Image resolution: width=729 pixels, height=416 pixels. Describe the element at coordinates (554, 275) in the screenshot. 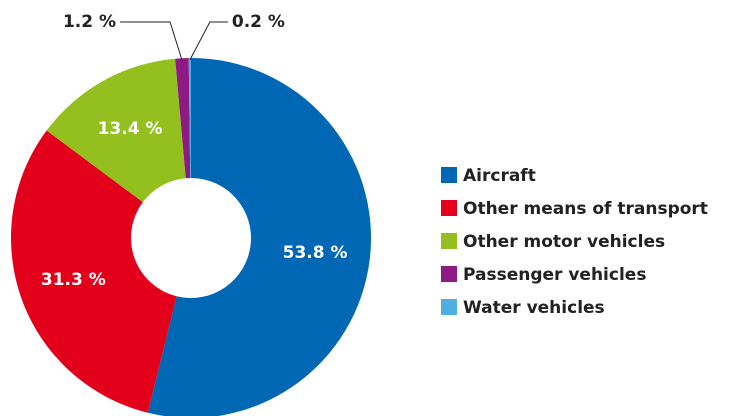

I see `legend-label: Passenger vehicles` at that location.